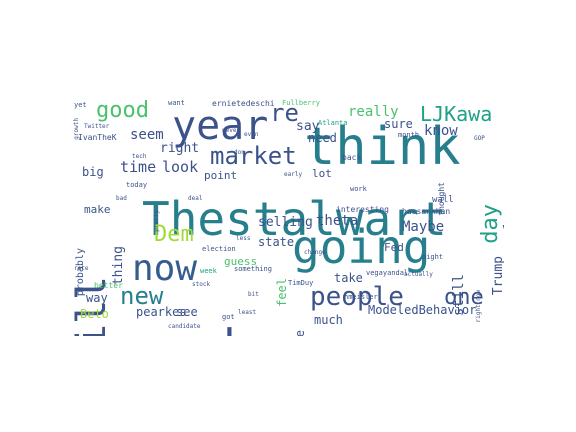  What do you see at coordinates (231, 130) in the screenshot?
I see `cloud-word: never` at bounding box center [231, 130].